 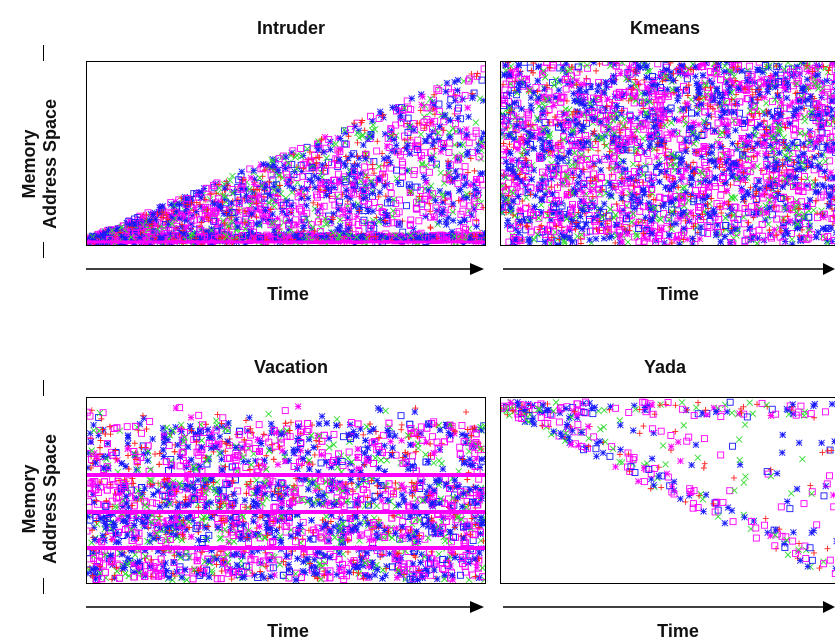 What do you see at coordinates (29, 499) in the screenshot?
I see `y-axis-label-line1: Memory` at bounding box center [29, 499].